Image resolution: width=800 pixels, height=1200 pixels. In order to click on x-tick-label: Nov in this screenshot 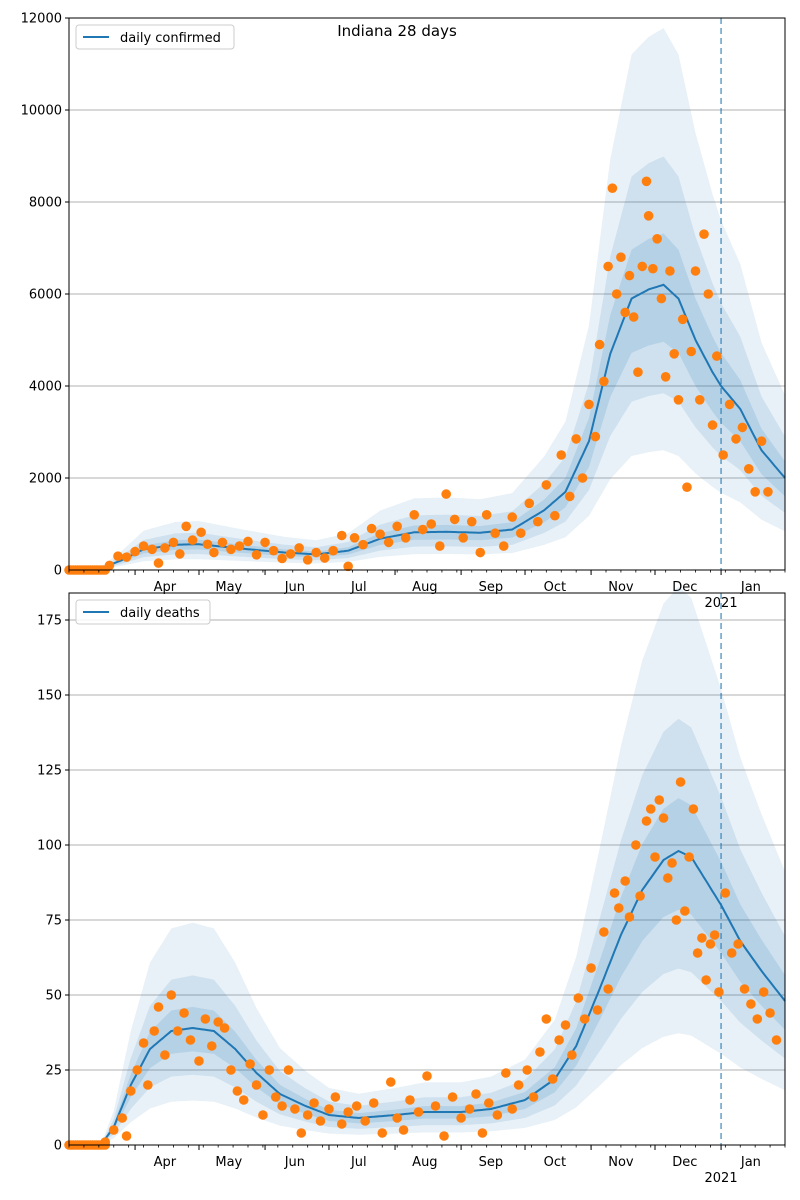, I will do `click(621, 587)`.